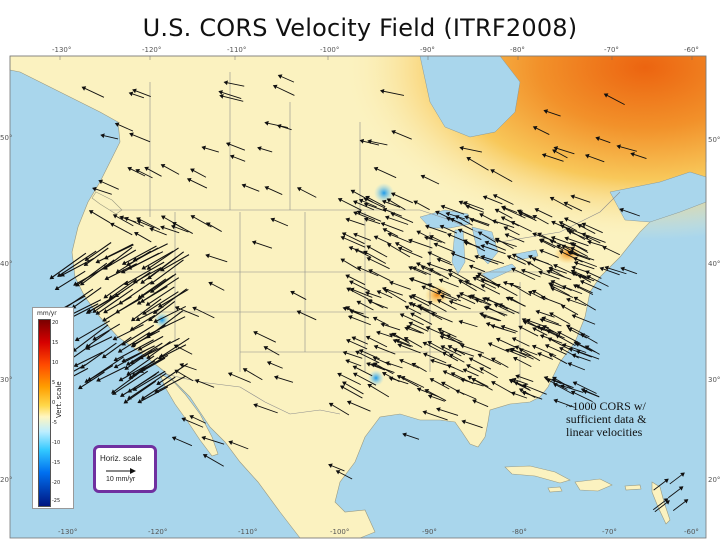  Describe the element at coordinates (6, 380) in the screenshot. I see `left-tick-3: 30°` at that location.